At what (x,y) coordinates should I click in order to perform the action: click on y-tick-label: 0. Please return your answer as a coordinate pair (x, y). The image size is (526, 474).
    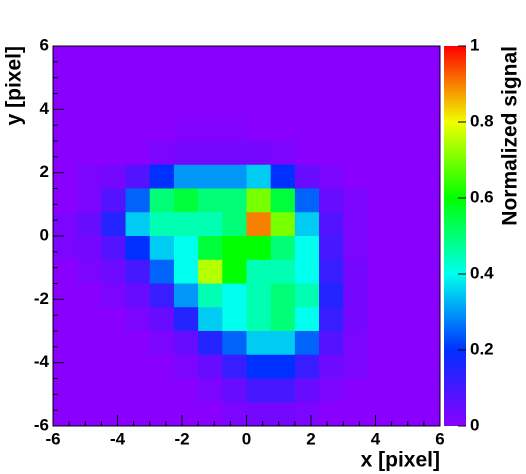
    Looking at the image, I should click on (44, 234).